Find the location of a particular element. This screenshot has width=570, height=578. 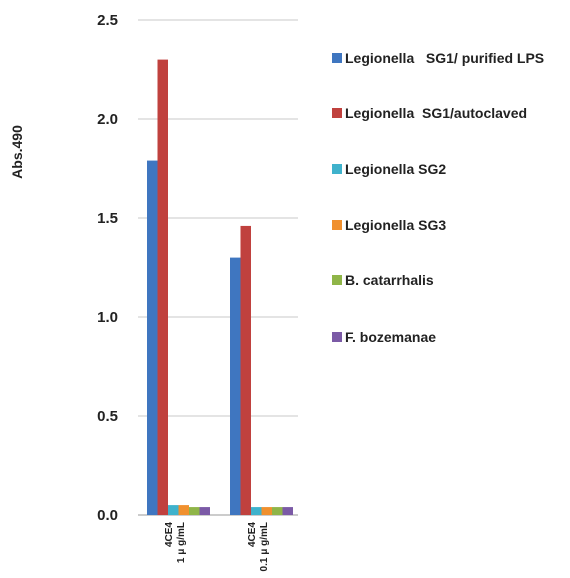

category-label: 4CE4 1 μ g/mL is located at coordinates (175, 543).